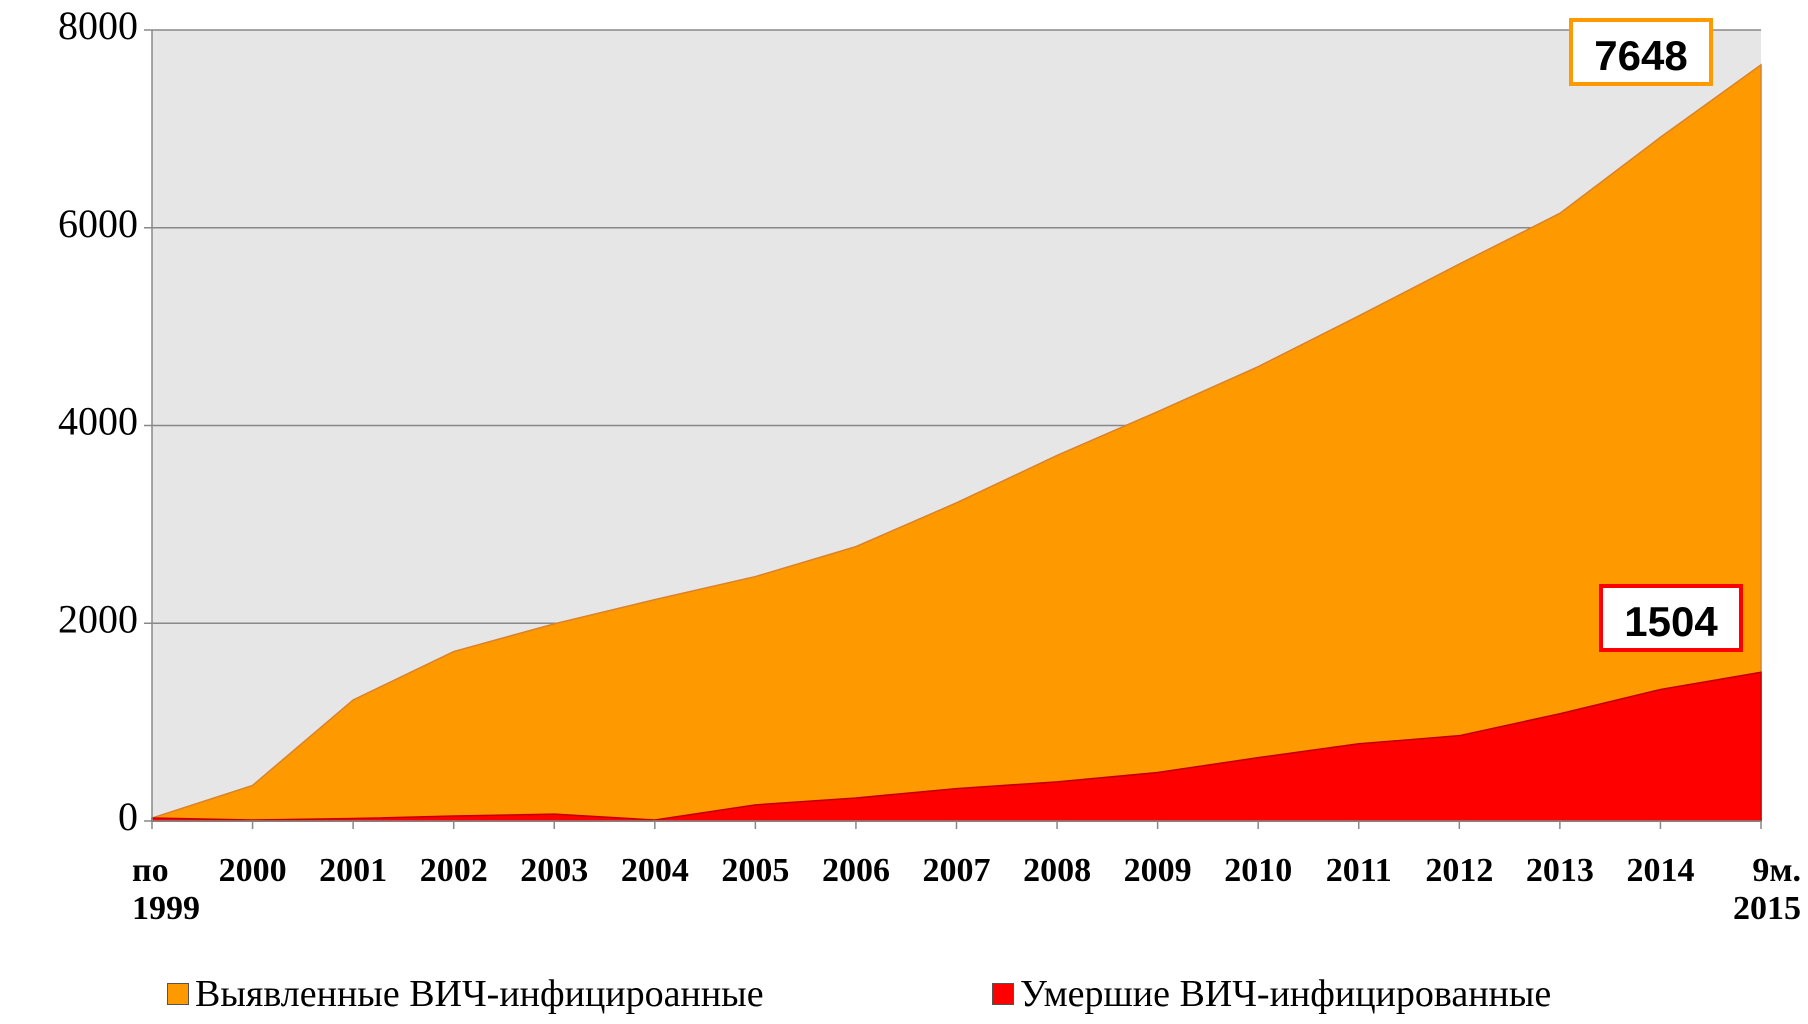 The width and height of the screenshot is (1808, 1024). Describe the element at coordinates (1157, 870) in the screenshot. I see `x-tick-label: 2009` at that location.